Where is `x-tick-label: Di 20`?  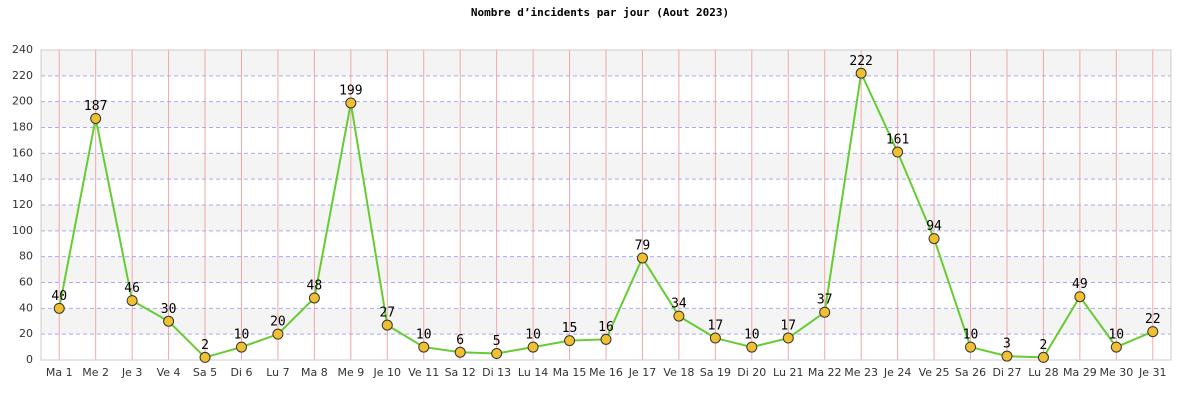 x-tick-label: Di 20 is located at coordinates (751, 372).